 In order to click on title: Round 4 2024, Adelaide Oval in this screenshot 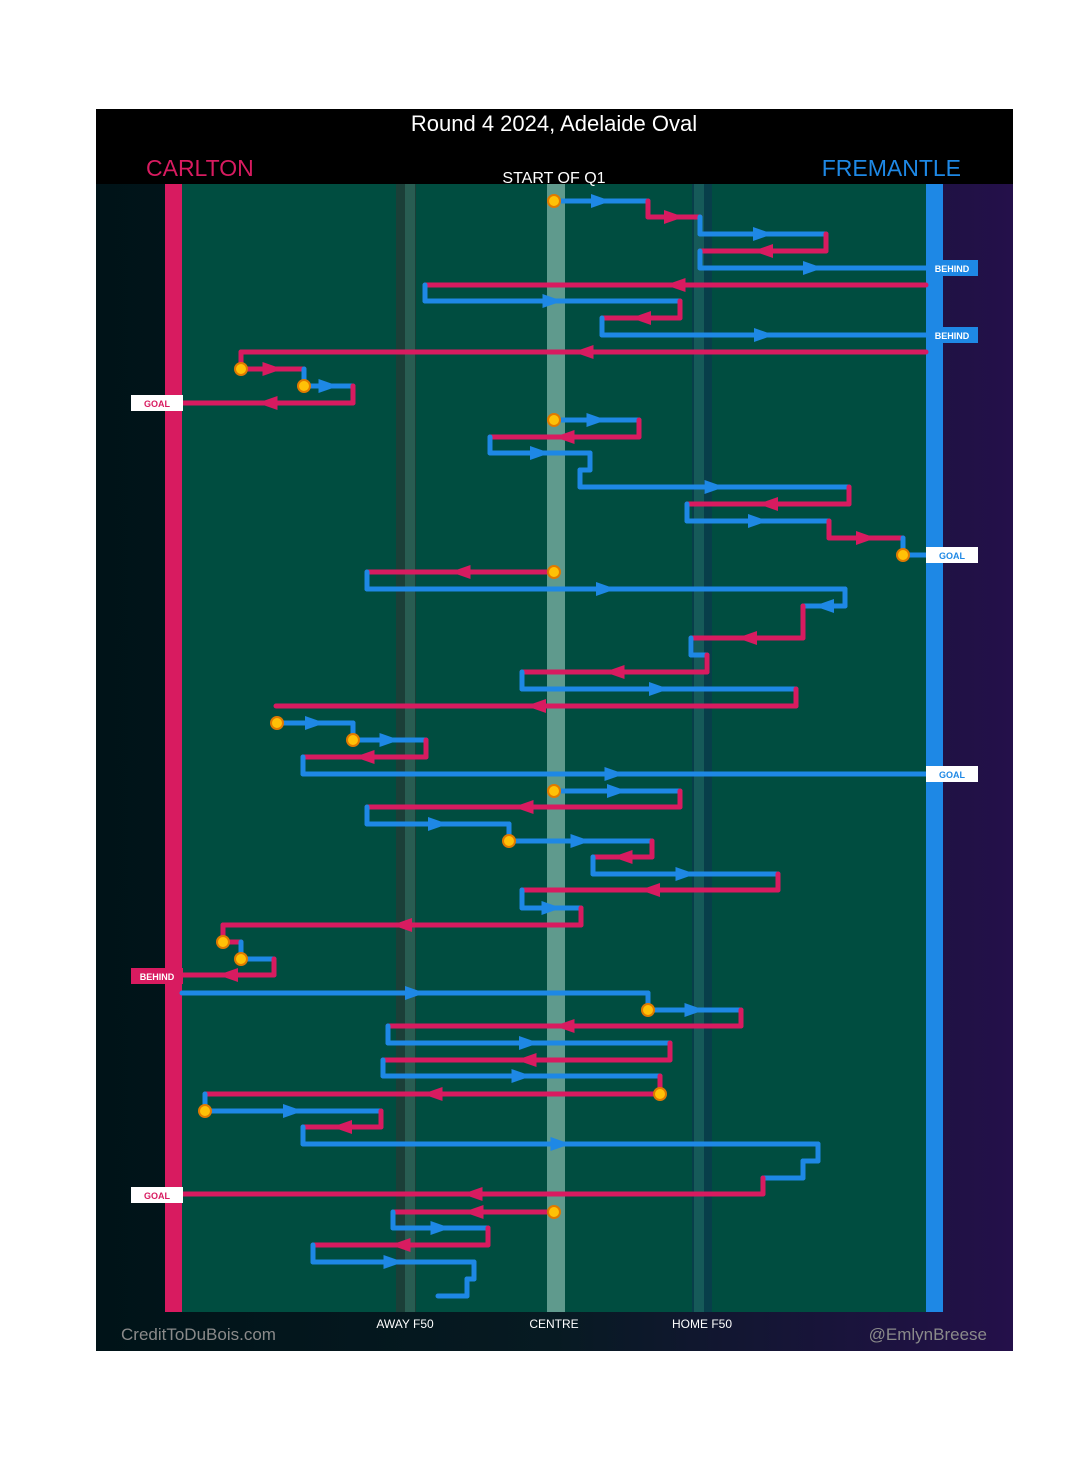, I will do `click(554, 123)`.